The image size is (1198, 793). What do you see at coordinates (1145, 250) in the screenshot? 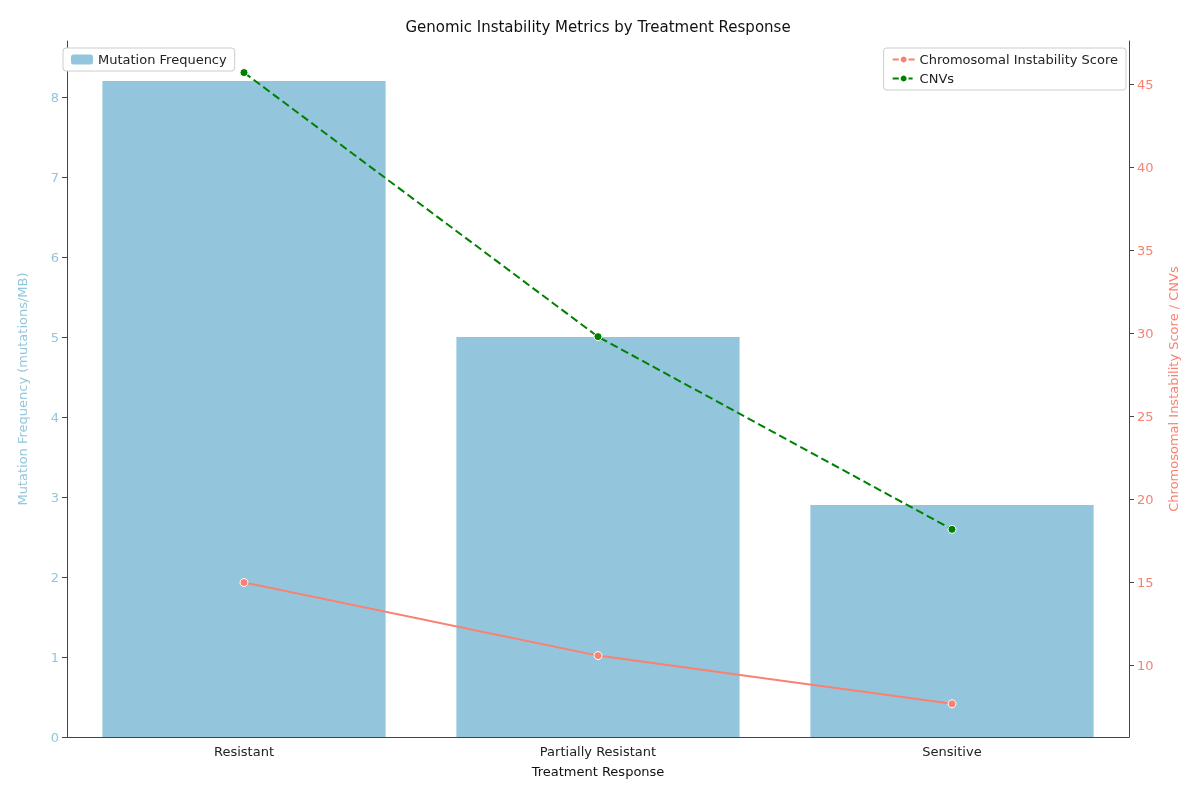
I see `y2-tick-label: 35` at bounding box center [1145, 250].